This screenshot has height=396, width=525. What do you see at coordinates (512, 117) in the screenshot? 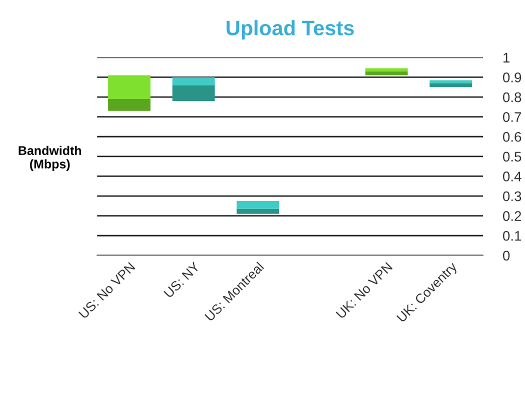
I see `y-tick-label: 0.7` at bounding box center [512, 117].